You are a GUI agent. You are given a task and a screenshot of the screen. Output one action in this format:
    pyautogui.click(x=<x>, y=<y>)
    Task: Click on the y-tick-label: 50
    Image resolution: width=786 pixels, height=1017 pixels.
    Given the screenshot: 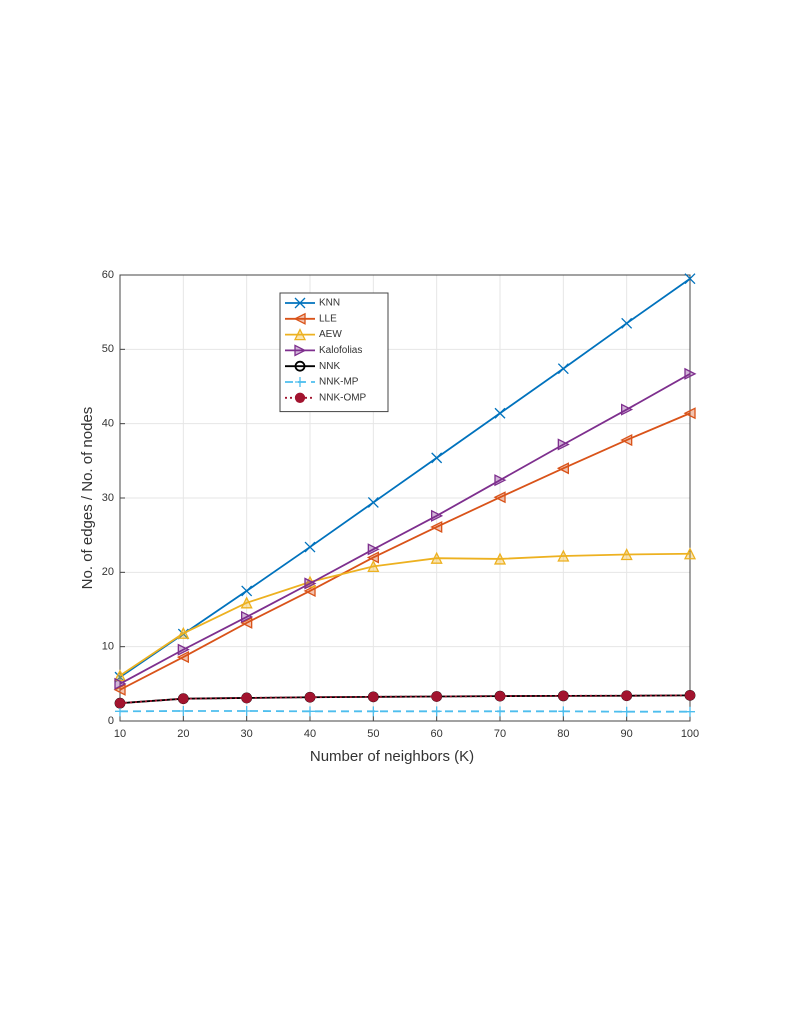 What is the action you would take?
    pyautogui.click(x=108, y=349)
    